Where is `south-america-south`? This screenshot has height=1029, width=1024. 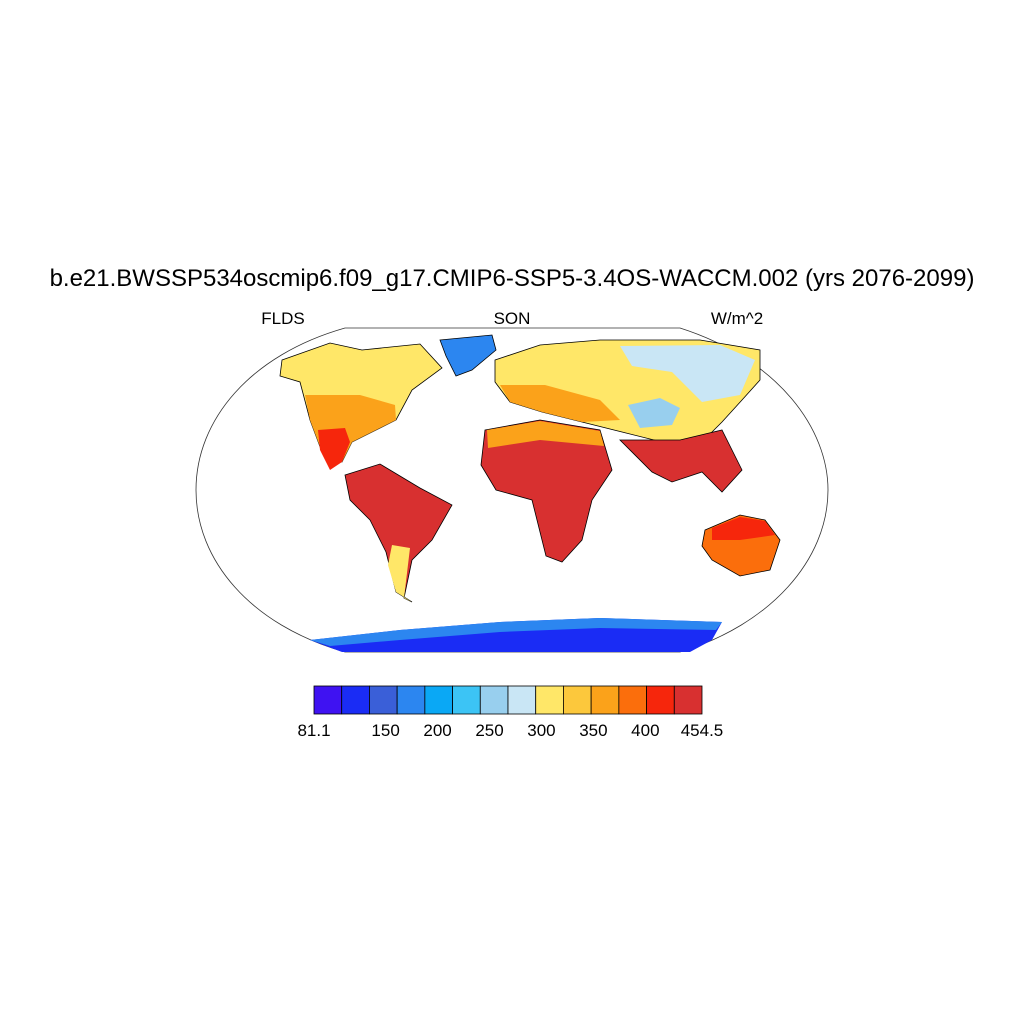
south-america-south is located at coordinates (400, 573).